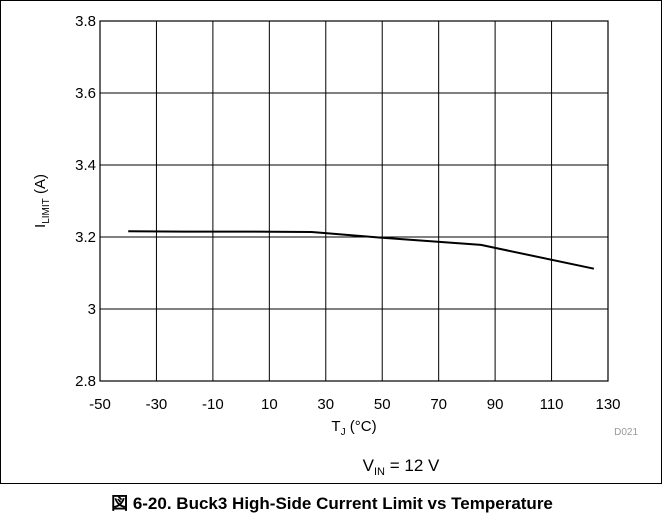  I want to click on condition-annotation: VIN = 12 V, so click(401, 467).